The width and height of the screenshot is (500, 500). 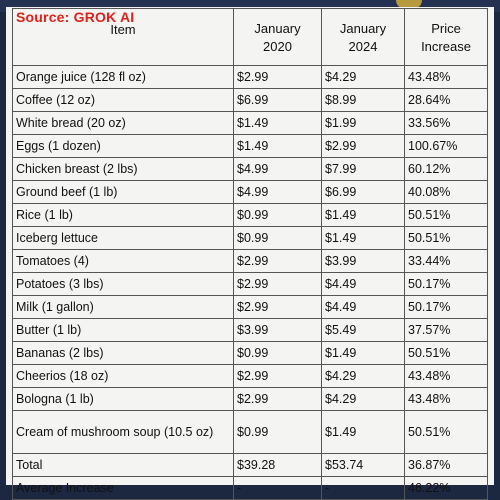 I want to click on price-2024-cell: $53.74, so click(x=363, y=465).